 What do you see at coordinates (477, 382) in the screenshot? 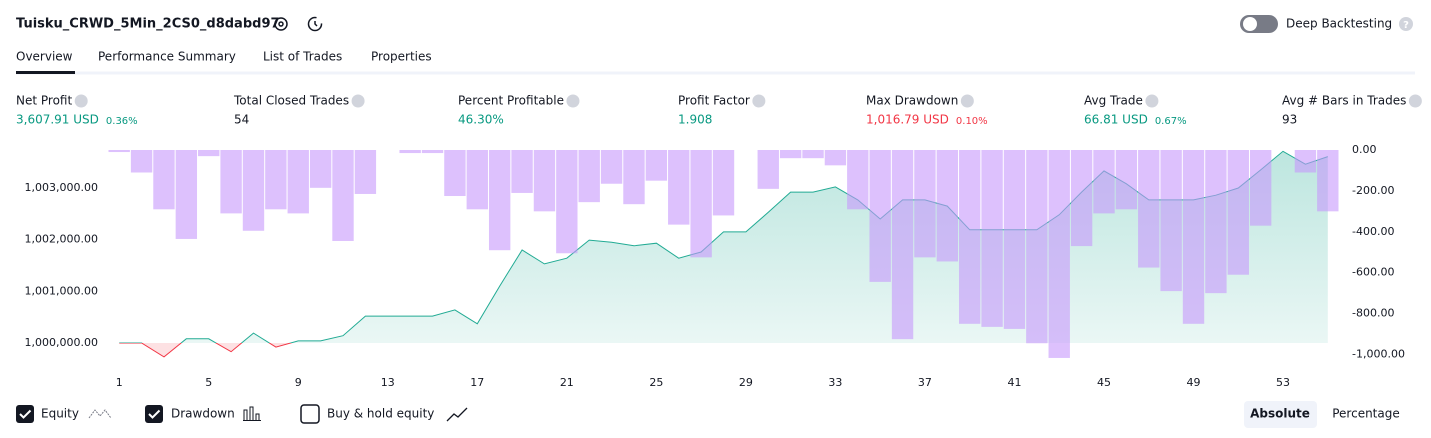
I see `x-tick-label: 17` at bounding box center [477, 382].